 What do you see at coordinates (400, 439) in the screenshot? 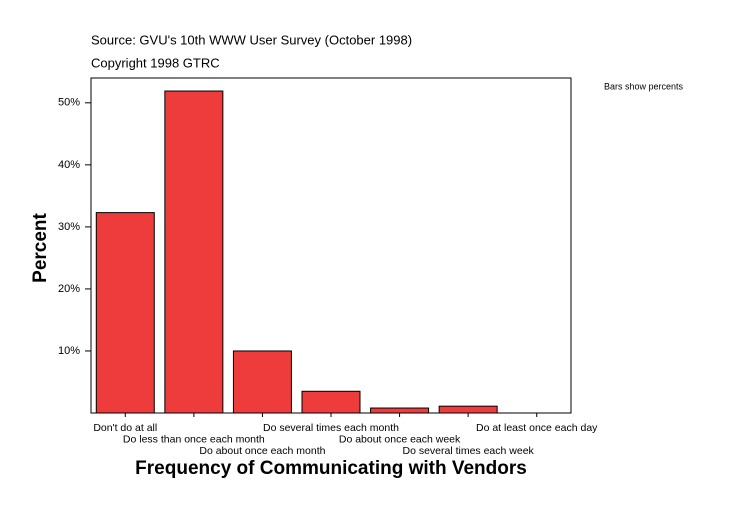
I see `x-tick-label: Do about once each week` at bounding box center [400, 439].